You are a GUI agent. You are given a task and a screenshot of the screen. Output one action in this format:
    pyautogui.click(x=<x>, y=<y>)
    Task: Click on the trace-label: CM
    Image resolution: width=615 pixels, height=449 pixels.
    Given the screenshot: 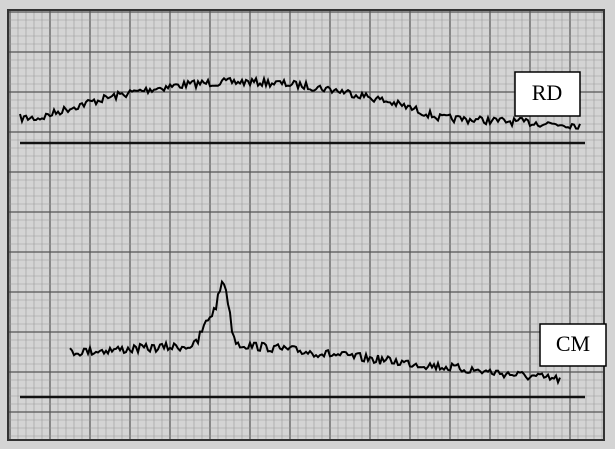 What is the action you would take?
    pyautogui.click(x=573, y=343)
    